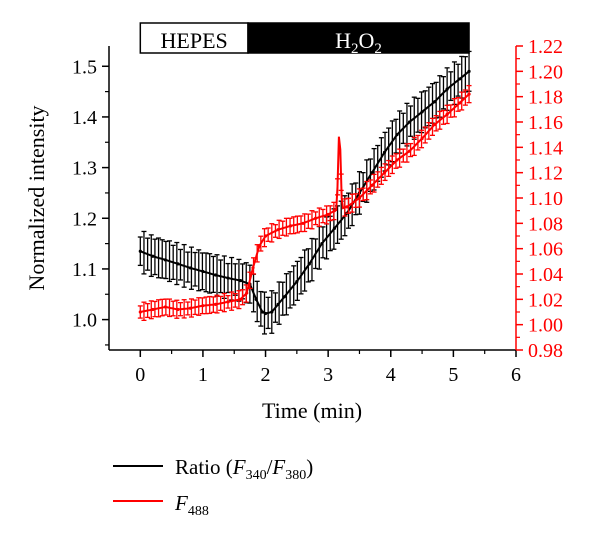  I want to click on y-right-tick-label: 1.18, so click(545, 98).